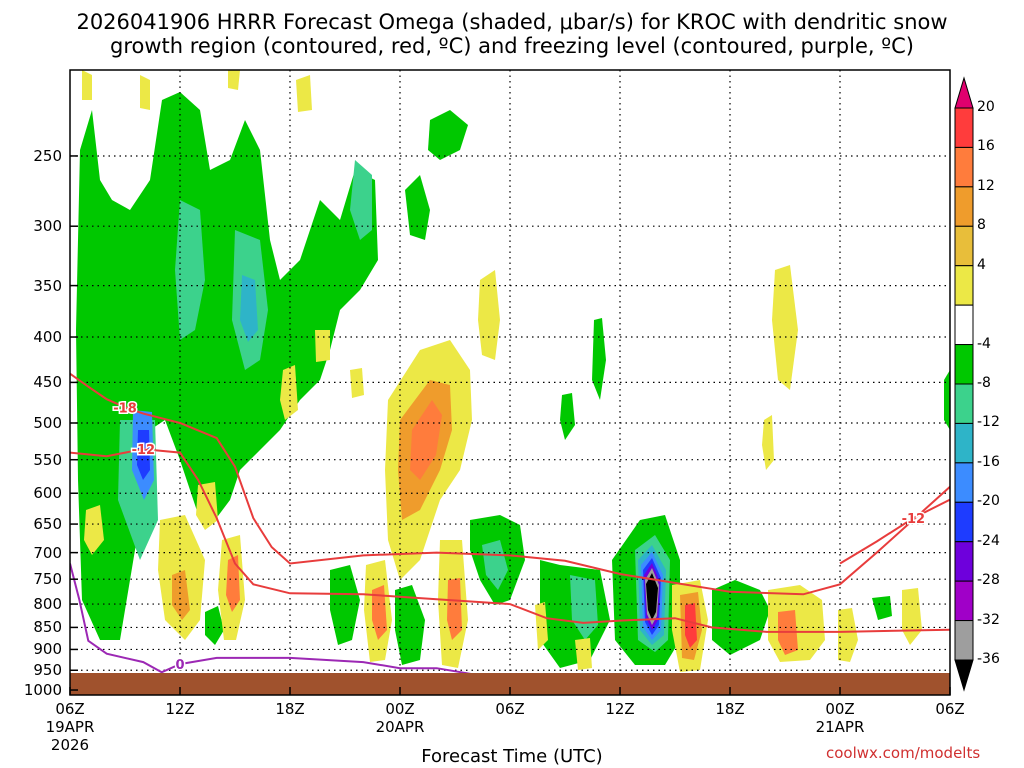 The height and width of the screenshot is (768, 1024). Describe the element at coordinates (981, 225) in the screenshot. I see `colorbar-label: 8` at that location.